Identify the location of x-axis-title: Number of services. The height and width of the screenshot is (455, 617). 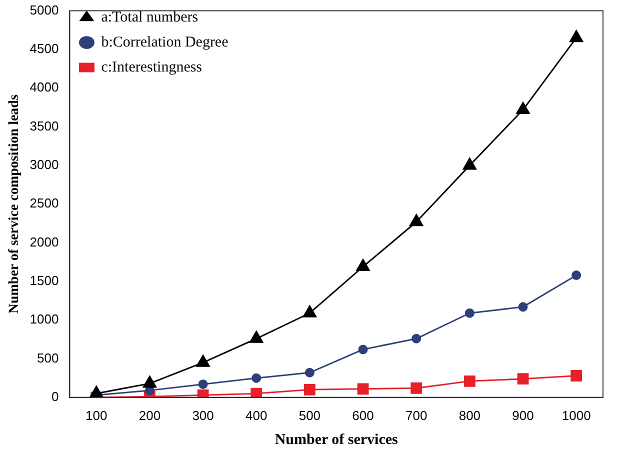
(336, 440).